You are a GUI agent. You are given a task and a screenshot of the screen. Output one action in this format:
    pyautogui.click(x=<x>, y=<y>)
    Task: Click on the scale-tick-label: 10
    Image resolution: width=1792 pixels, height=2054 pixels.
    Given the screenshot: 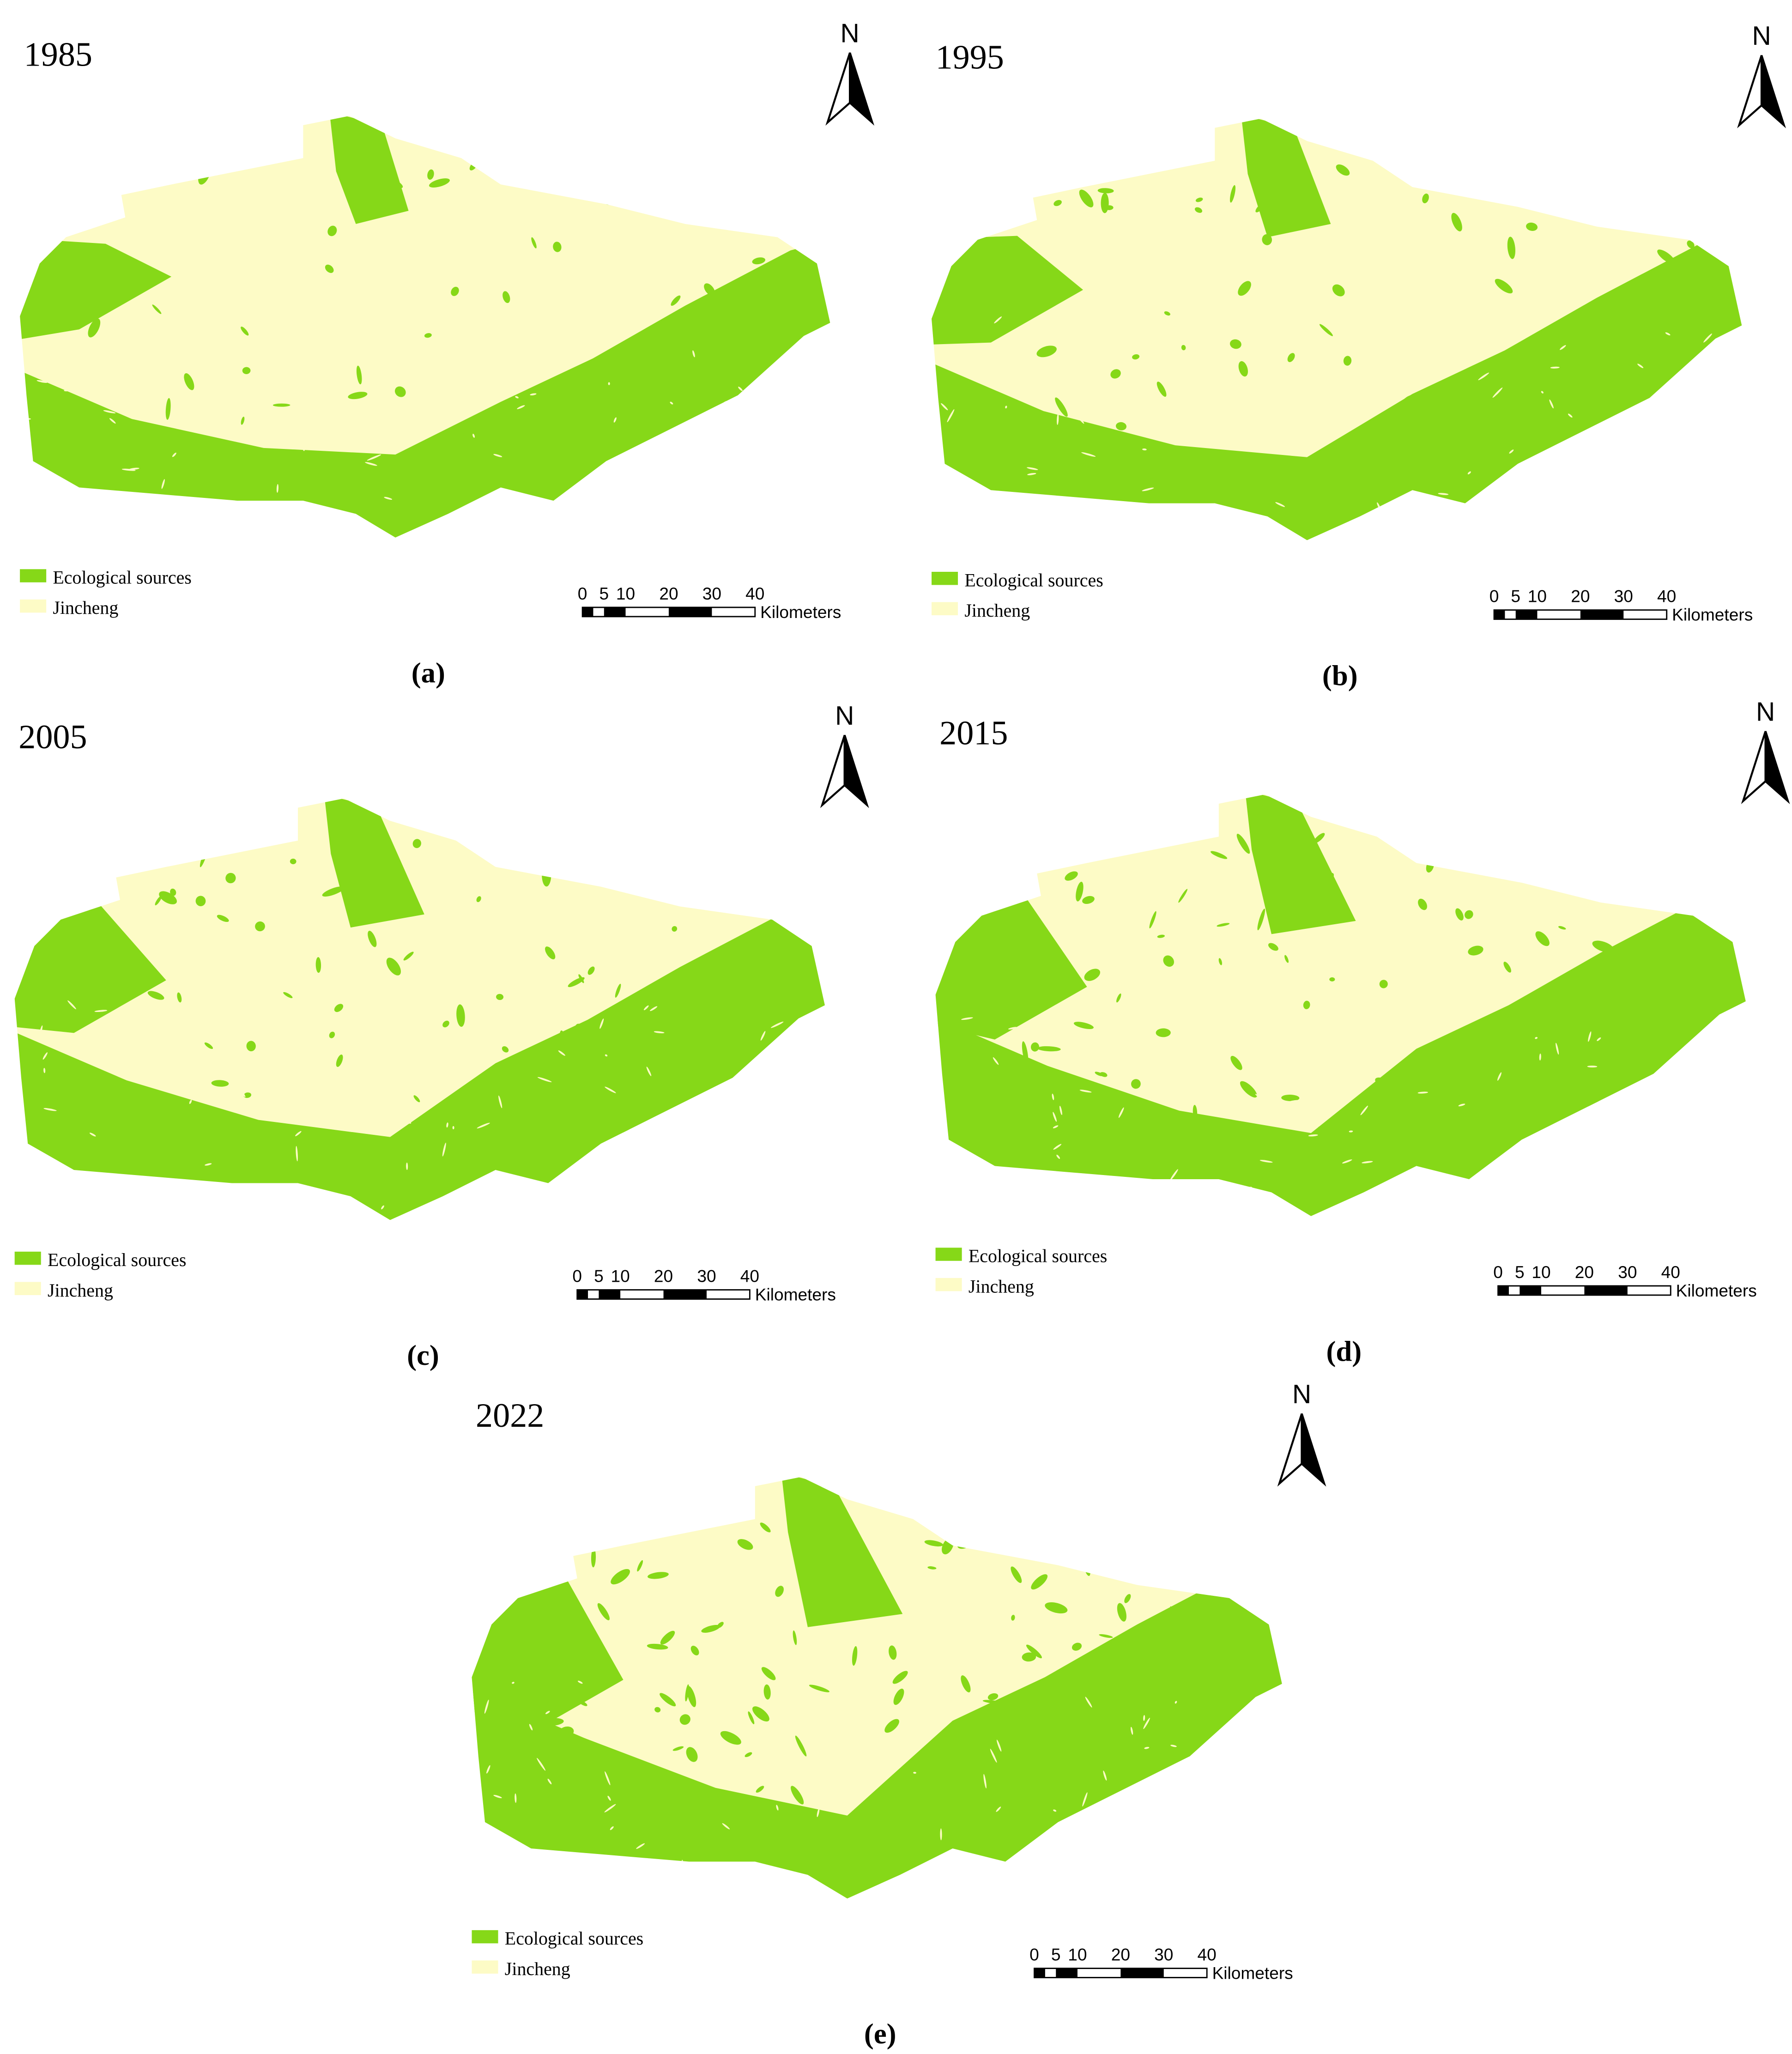 What is the action you would take?
    pyautogui.click(x=1541, y=1272)
    